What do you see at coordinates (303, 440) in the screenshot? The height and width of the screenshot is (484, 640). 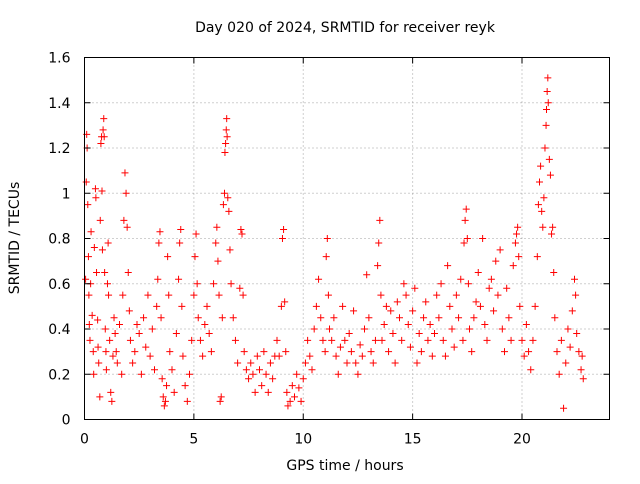 I see `x-tick-label: 10` at bounding box center [303, 440].